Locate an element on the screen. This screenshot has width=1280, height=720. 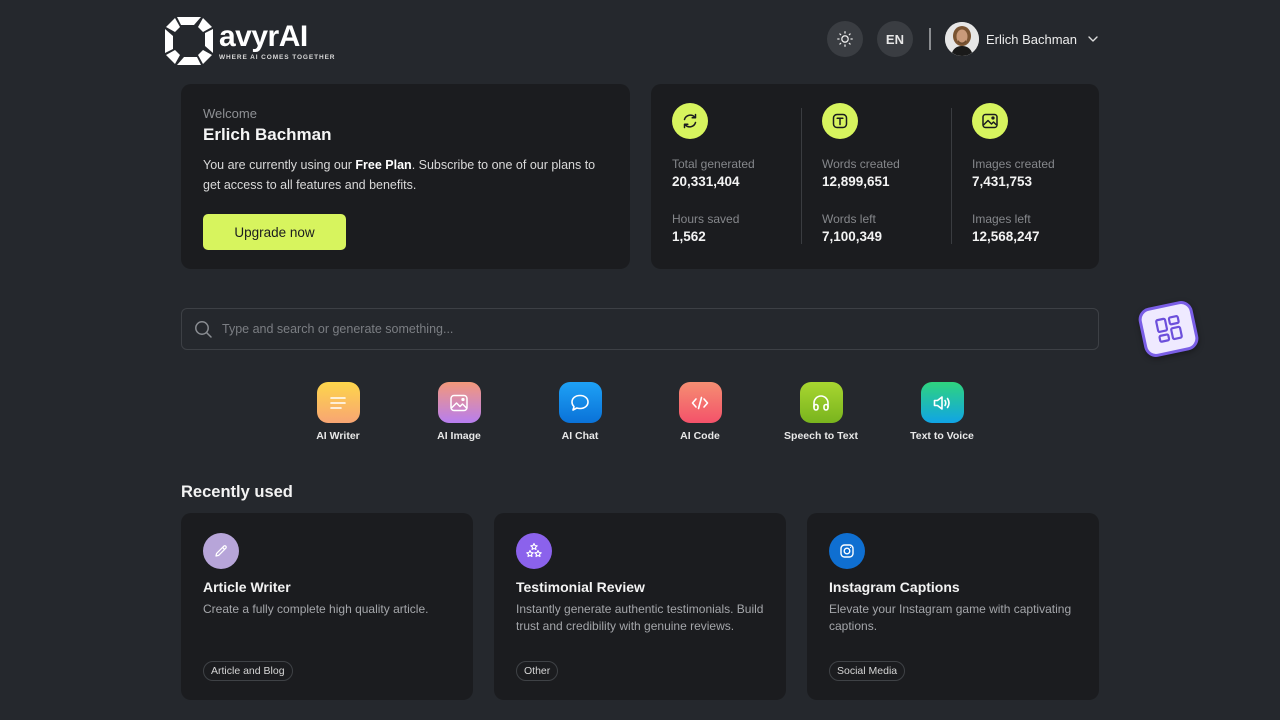
tool-label: Text to Voice is located at coordinates (942, 436).